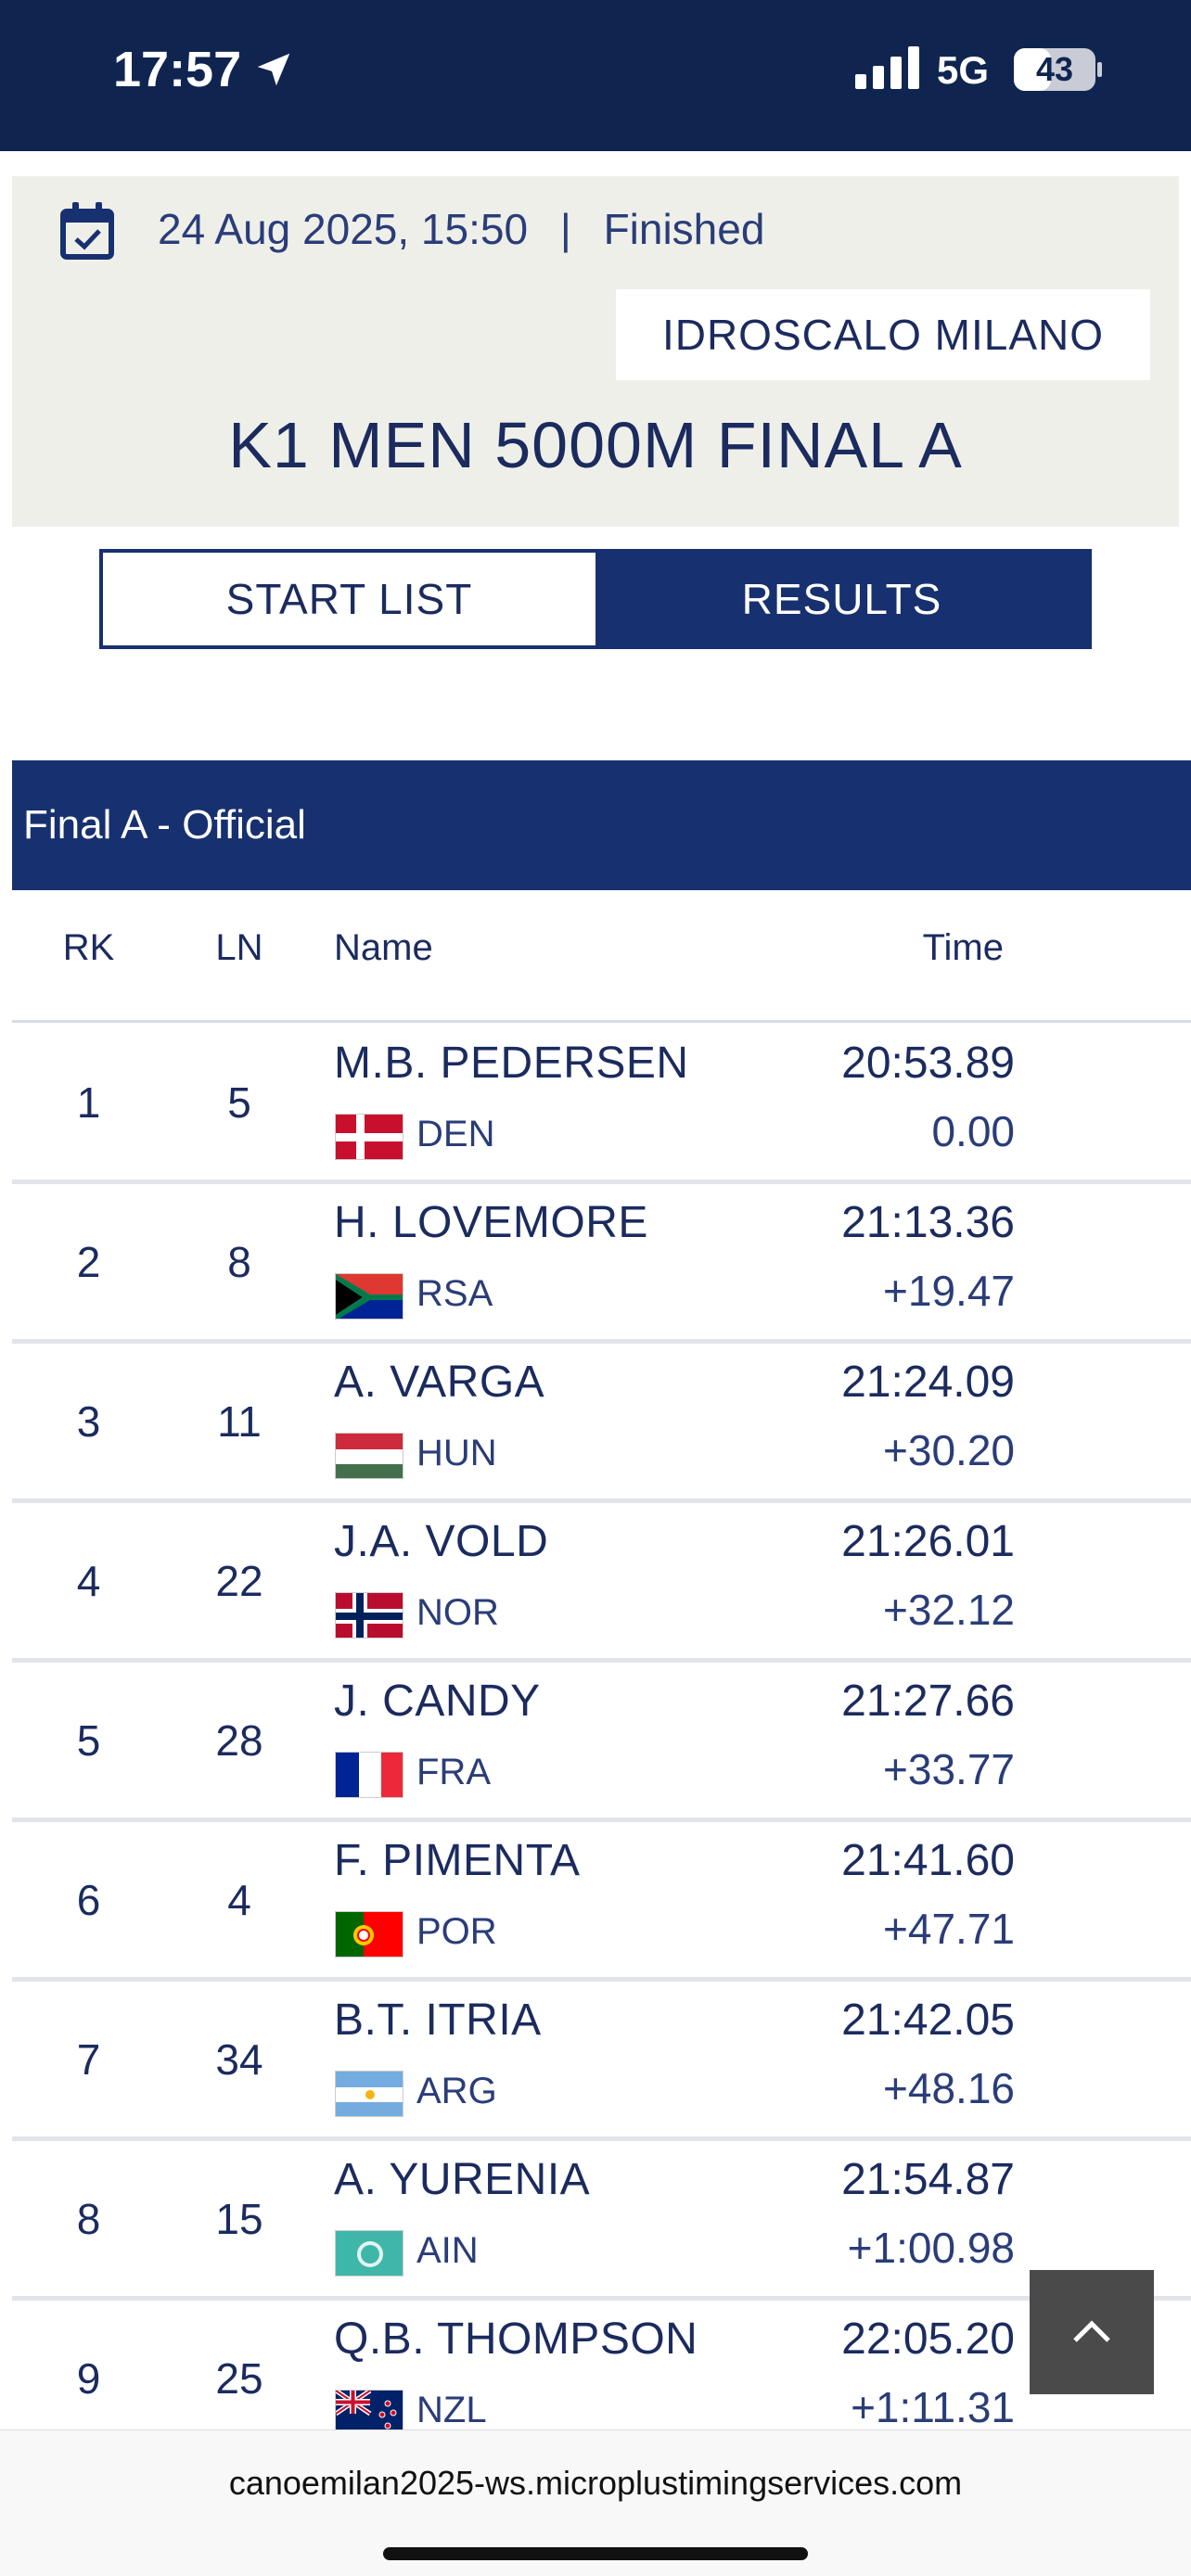 The width and height of the screenshot is (1191, 2576). What do you see at coordinates (601, 2221) in the screenshot?
I see `result-row: 8 15 A. YURENIA AIN 21:54.87 +1:00.98` at bounding box center [601, 2221].